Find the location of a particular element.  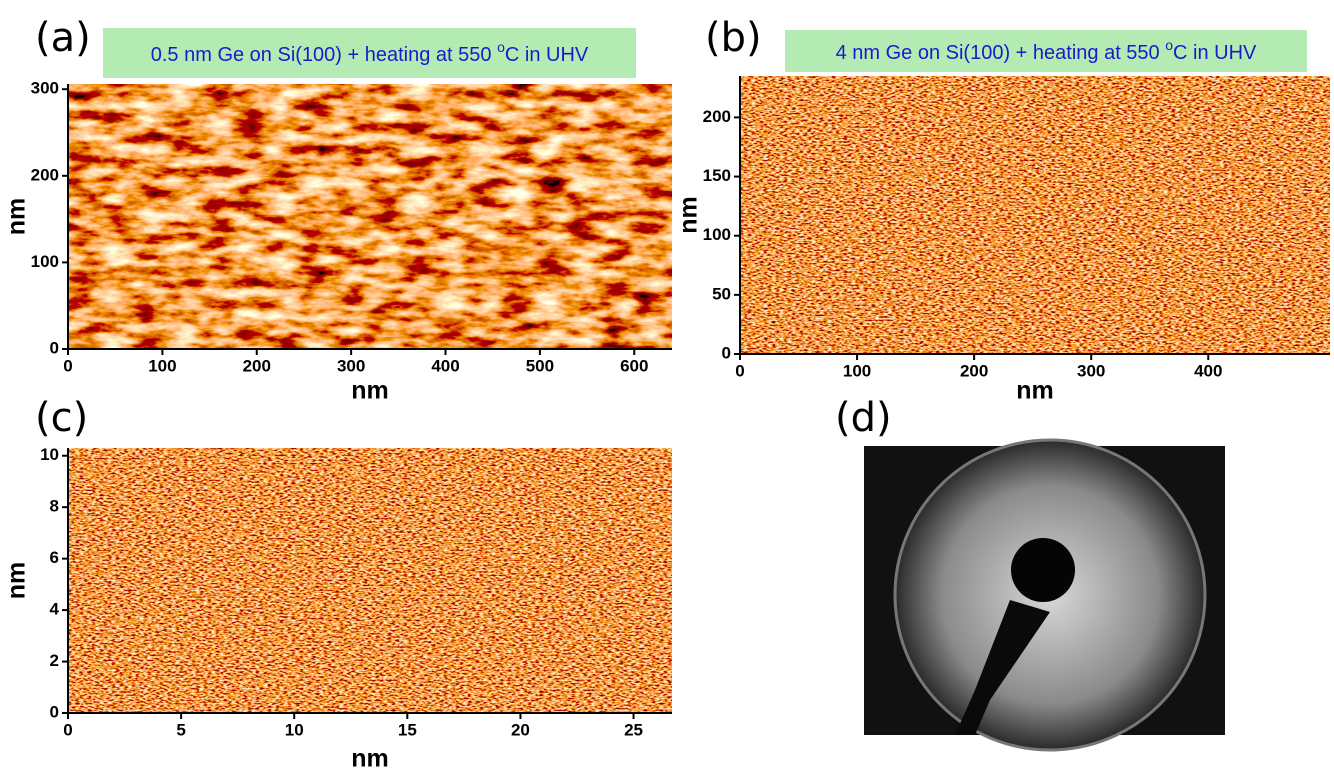

y-tick-label: 10 is located at coordinates (49, 454).